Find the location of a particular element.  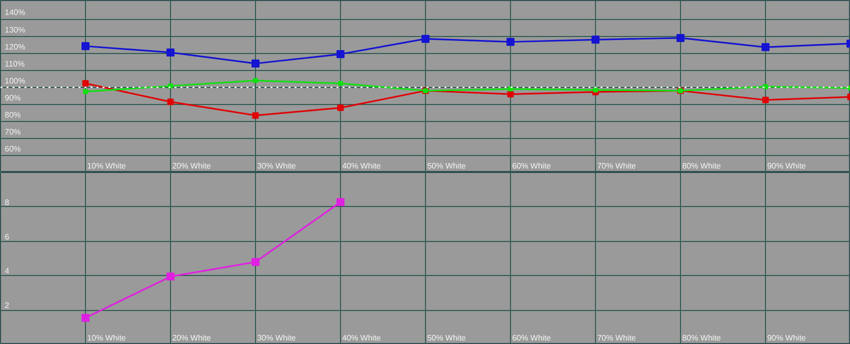

y-tick-label: 120% is located at coordinates (15, 47).